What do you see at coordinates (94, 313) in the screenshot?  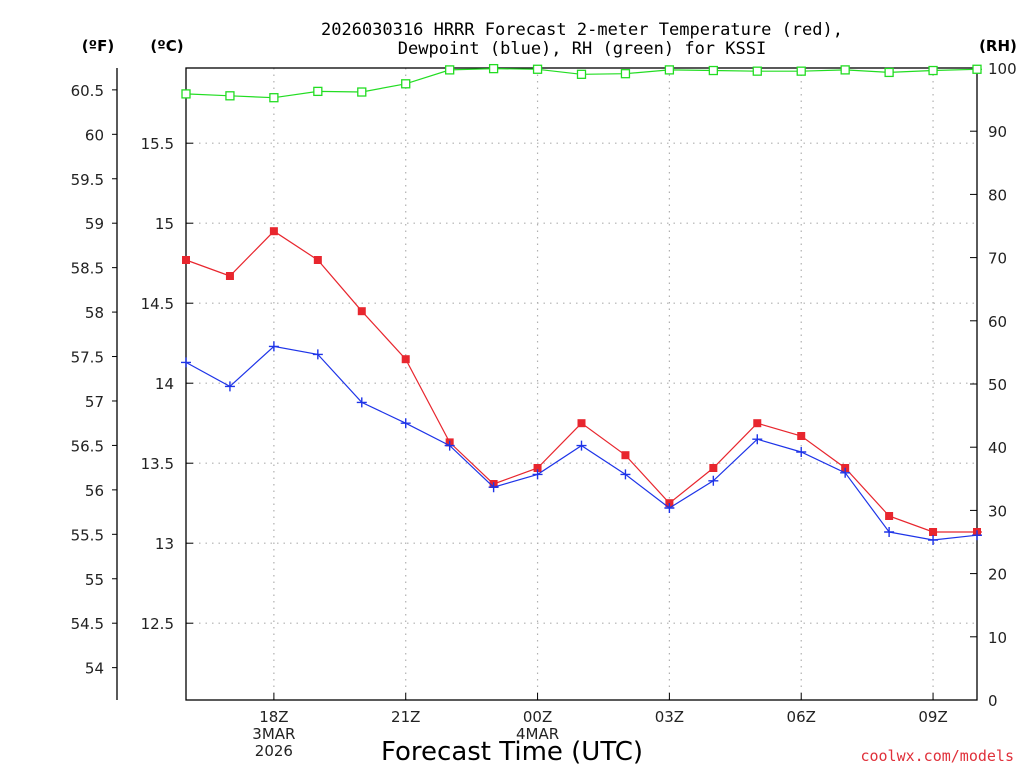 I see `fahrenheit-tick-label: 58` at bounding box center [94, 313].